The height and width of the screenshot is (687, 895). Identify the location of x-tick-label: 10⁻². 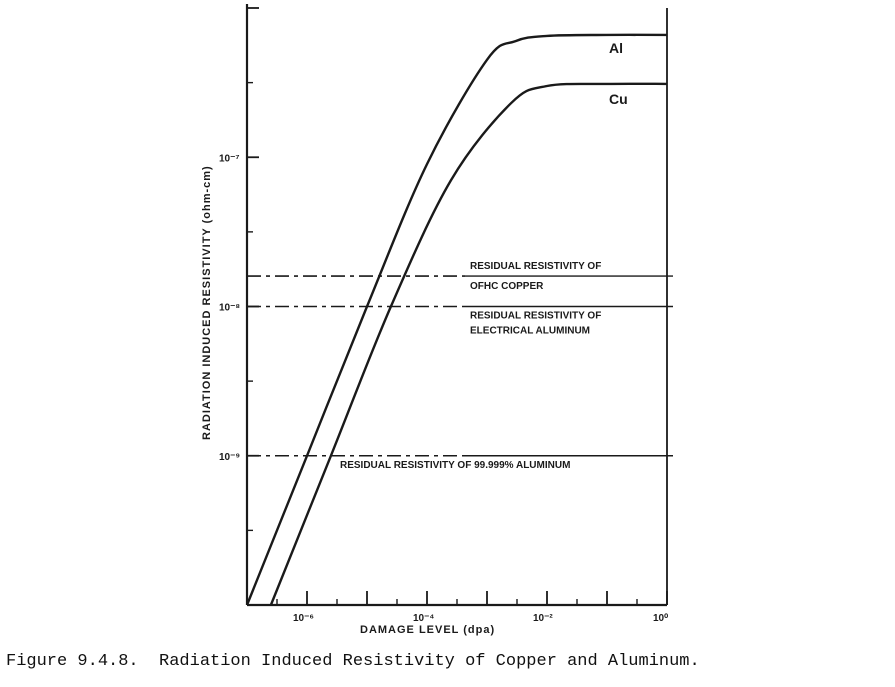
(543, 618).